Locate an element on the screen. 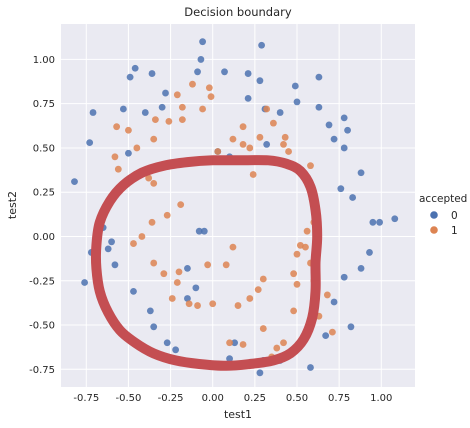  y-tick-label: 0.50 is located at coordinates (44, 148).